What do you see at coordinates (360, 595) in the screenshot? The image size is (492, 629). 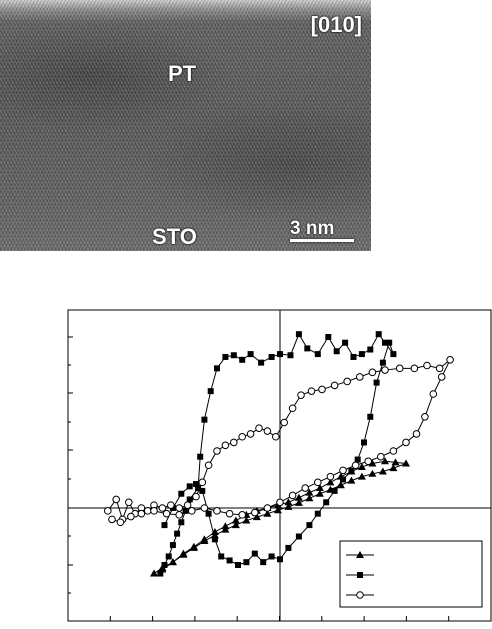 I see `legend-marker-circle` at bounding box center [360, 595].